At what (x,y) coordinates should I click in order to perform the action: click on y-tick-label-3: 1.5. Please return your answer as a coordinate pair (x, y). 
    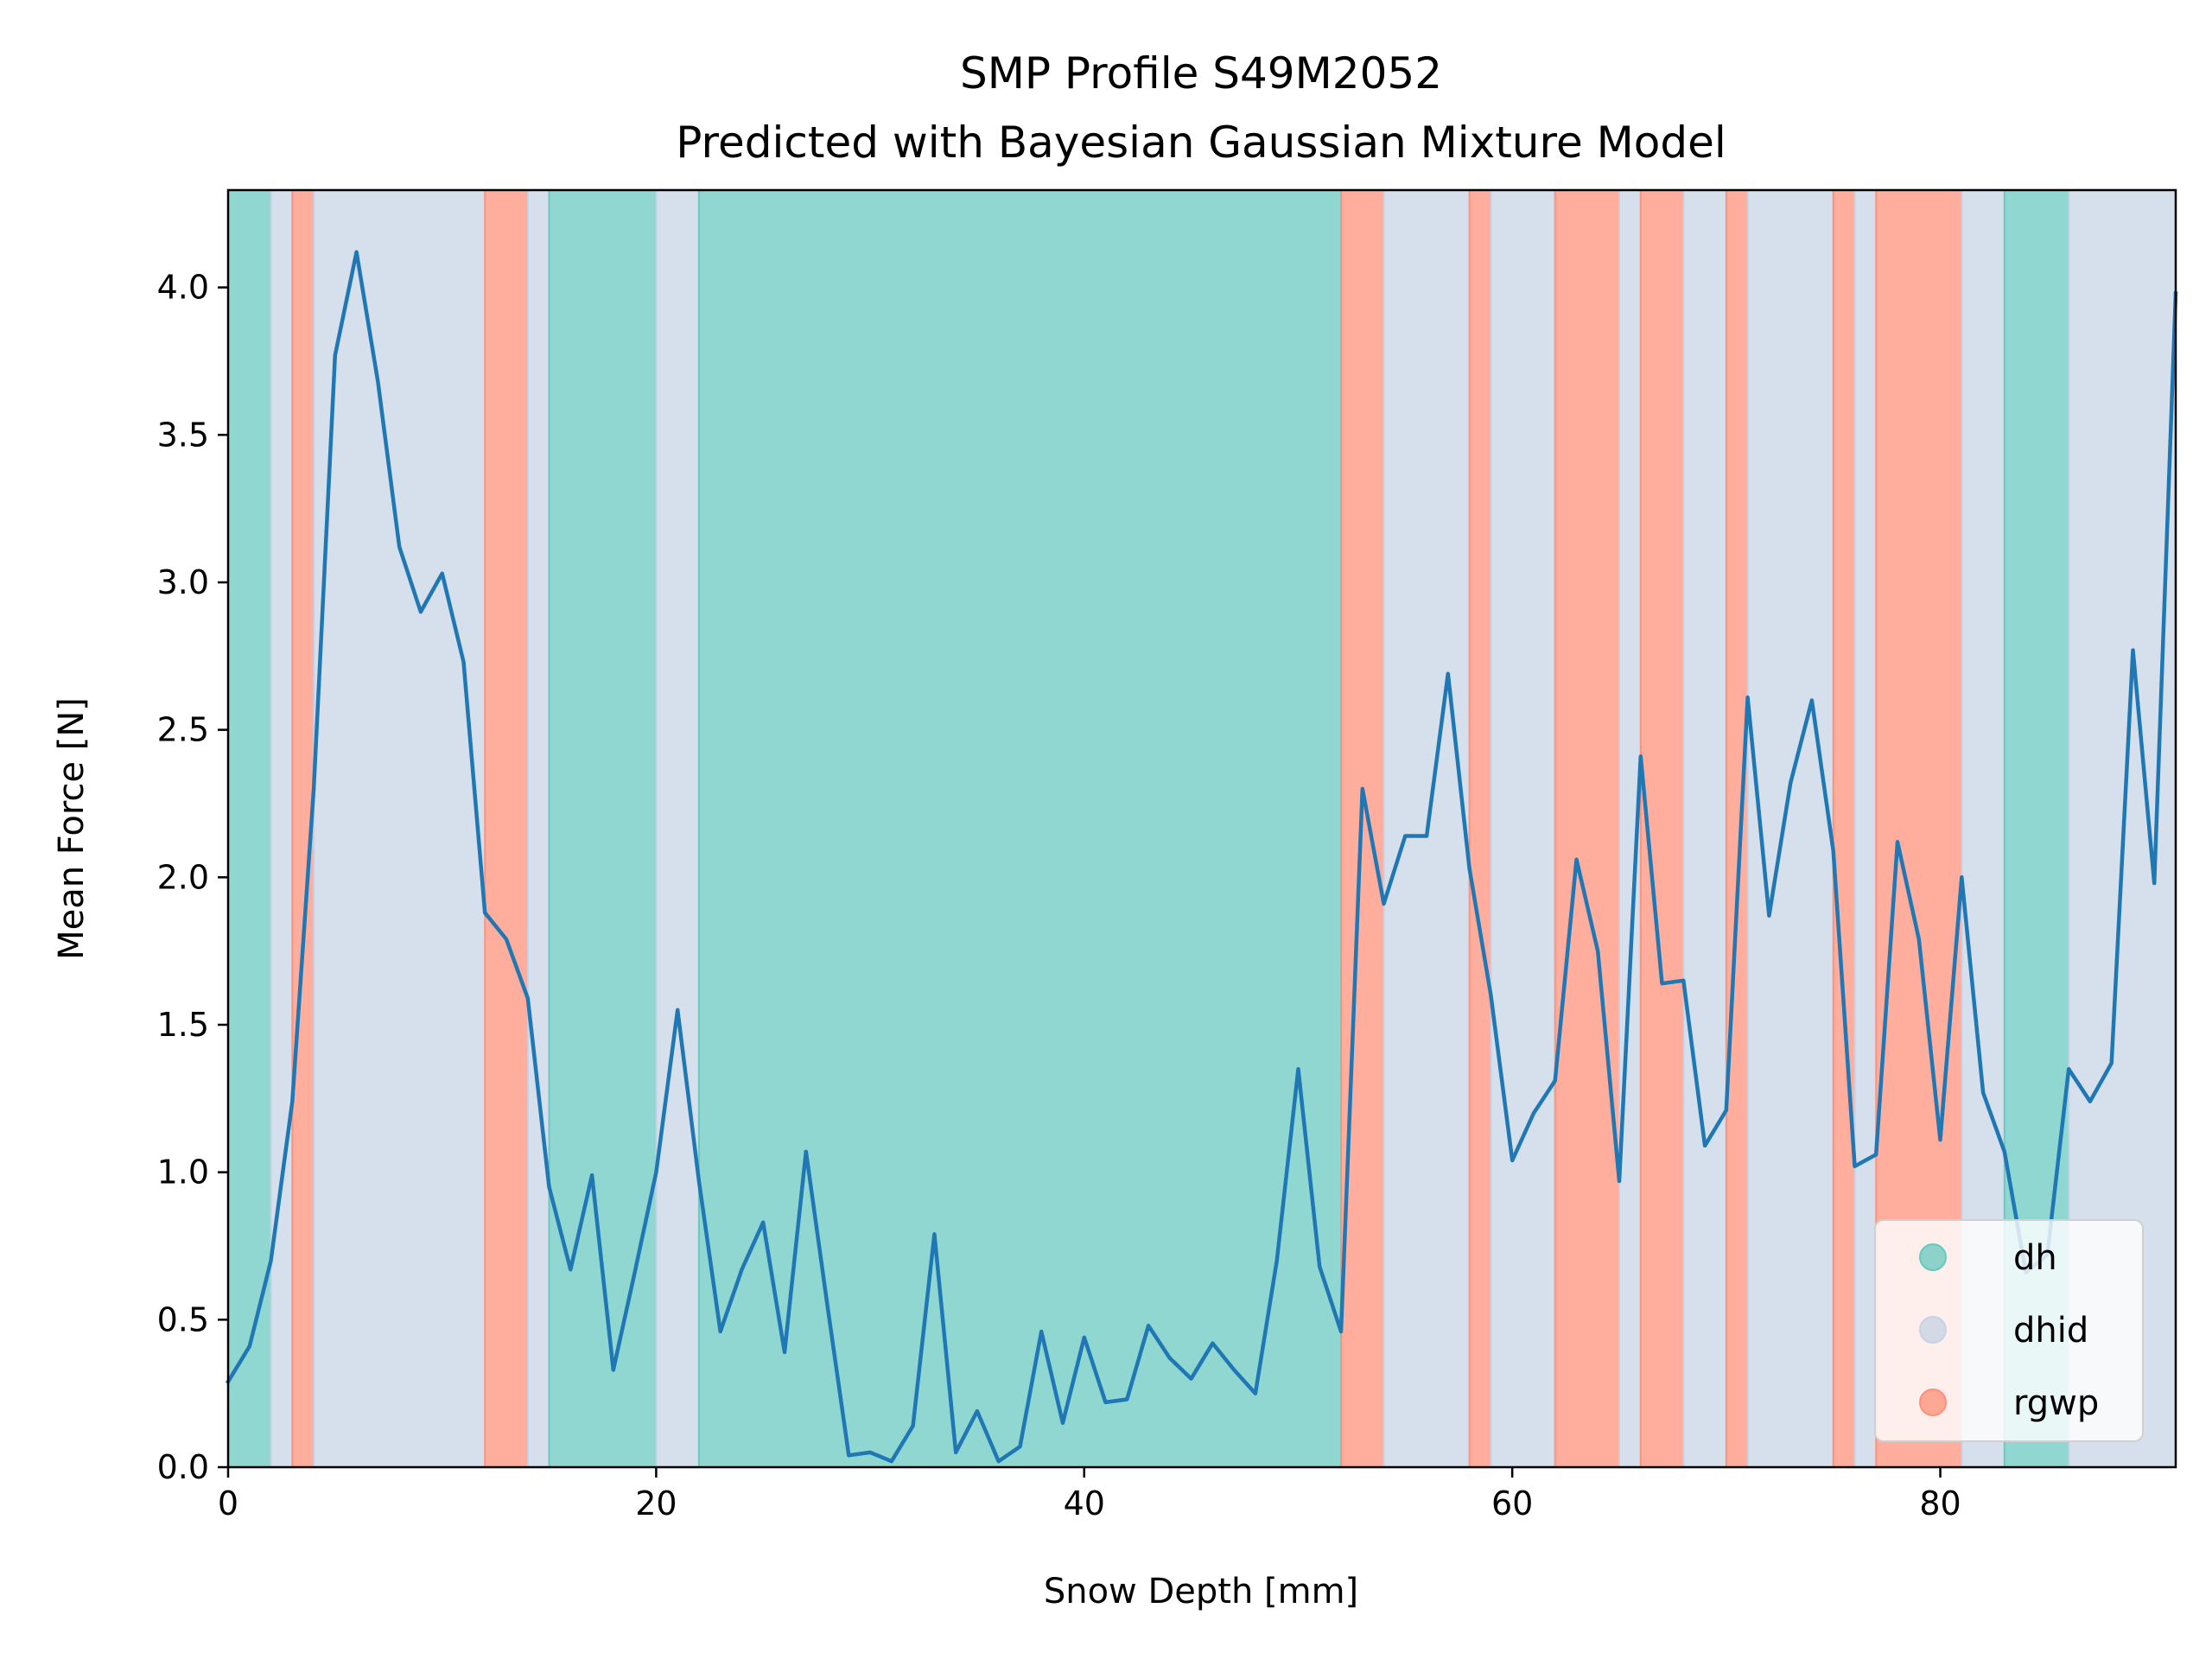
    Looking at the image, I should click on (183, 1025).